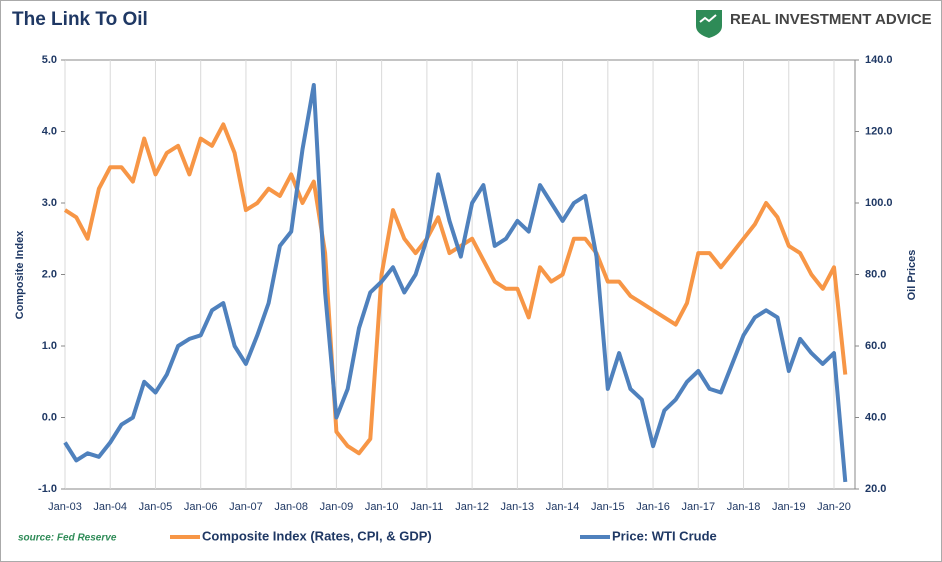 This screenshot has height=562, width=942. Describe the element at coordinates (834, 507) in the screenshot. I see `x-tick-label: Jan-20` at that location.